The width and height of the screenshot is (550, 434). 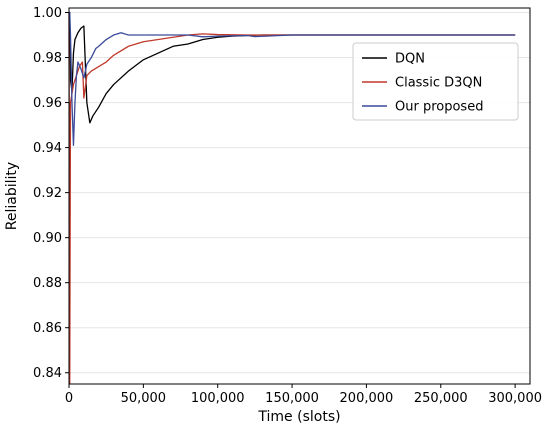 What do you see at coordinates (47, 193) in the screenshot?
I see `y-tick-label: 0.92` at bounding box center [47, 193].